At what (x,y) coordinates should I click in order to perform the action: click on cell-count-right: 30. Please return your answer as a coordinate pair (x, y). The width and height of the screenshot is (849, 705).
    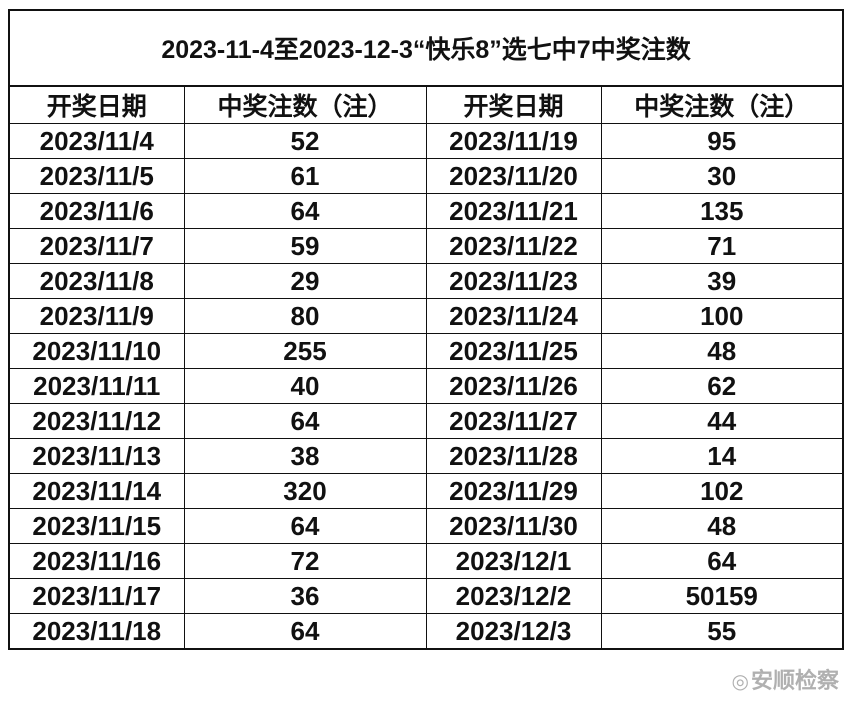
    Looking at the image, I should click on (722, 176).